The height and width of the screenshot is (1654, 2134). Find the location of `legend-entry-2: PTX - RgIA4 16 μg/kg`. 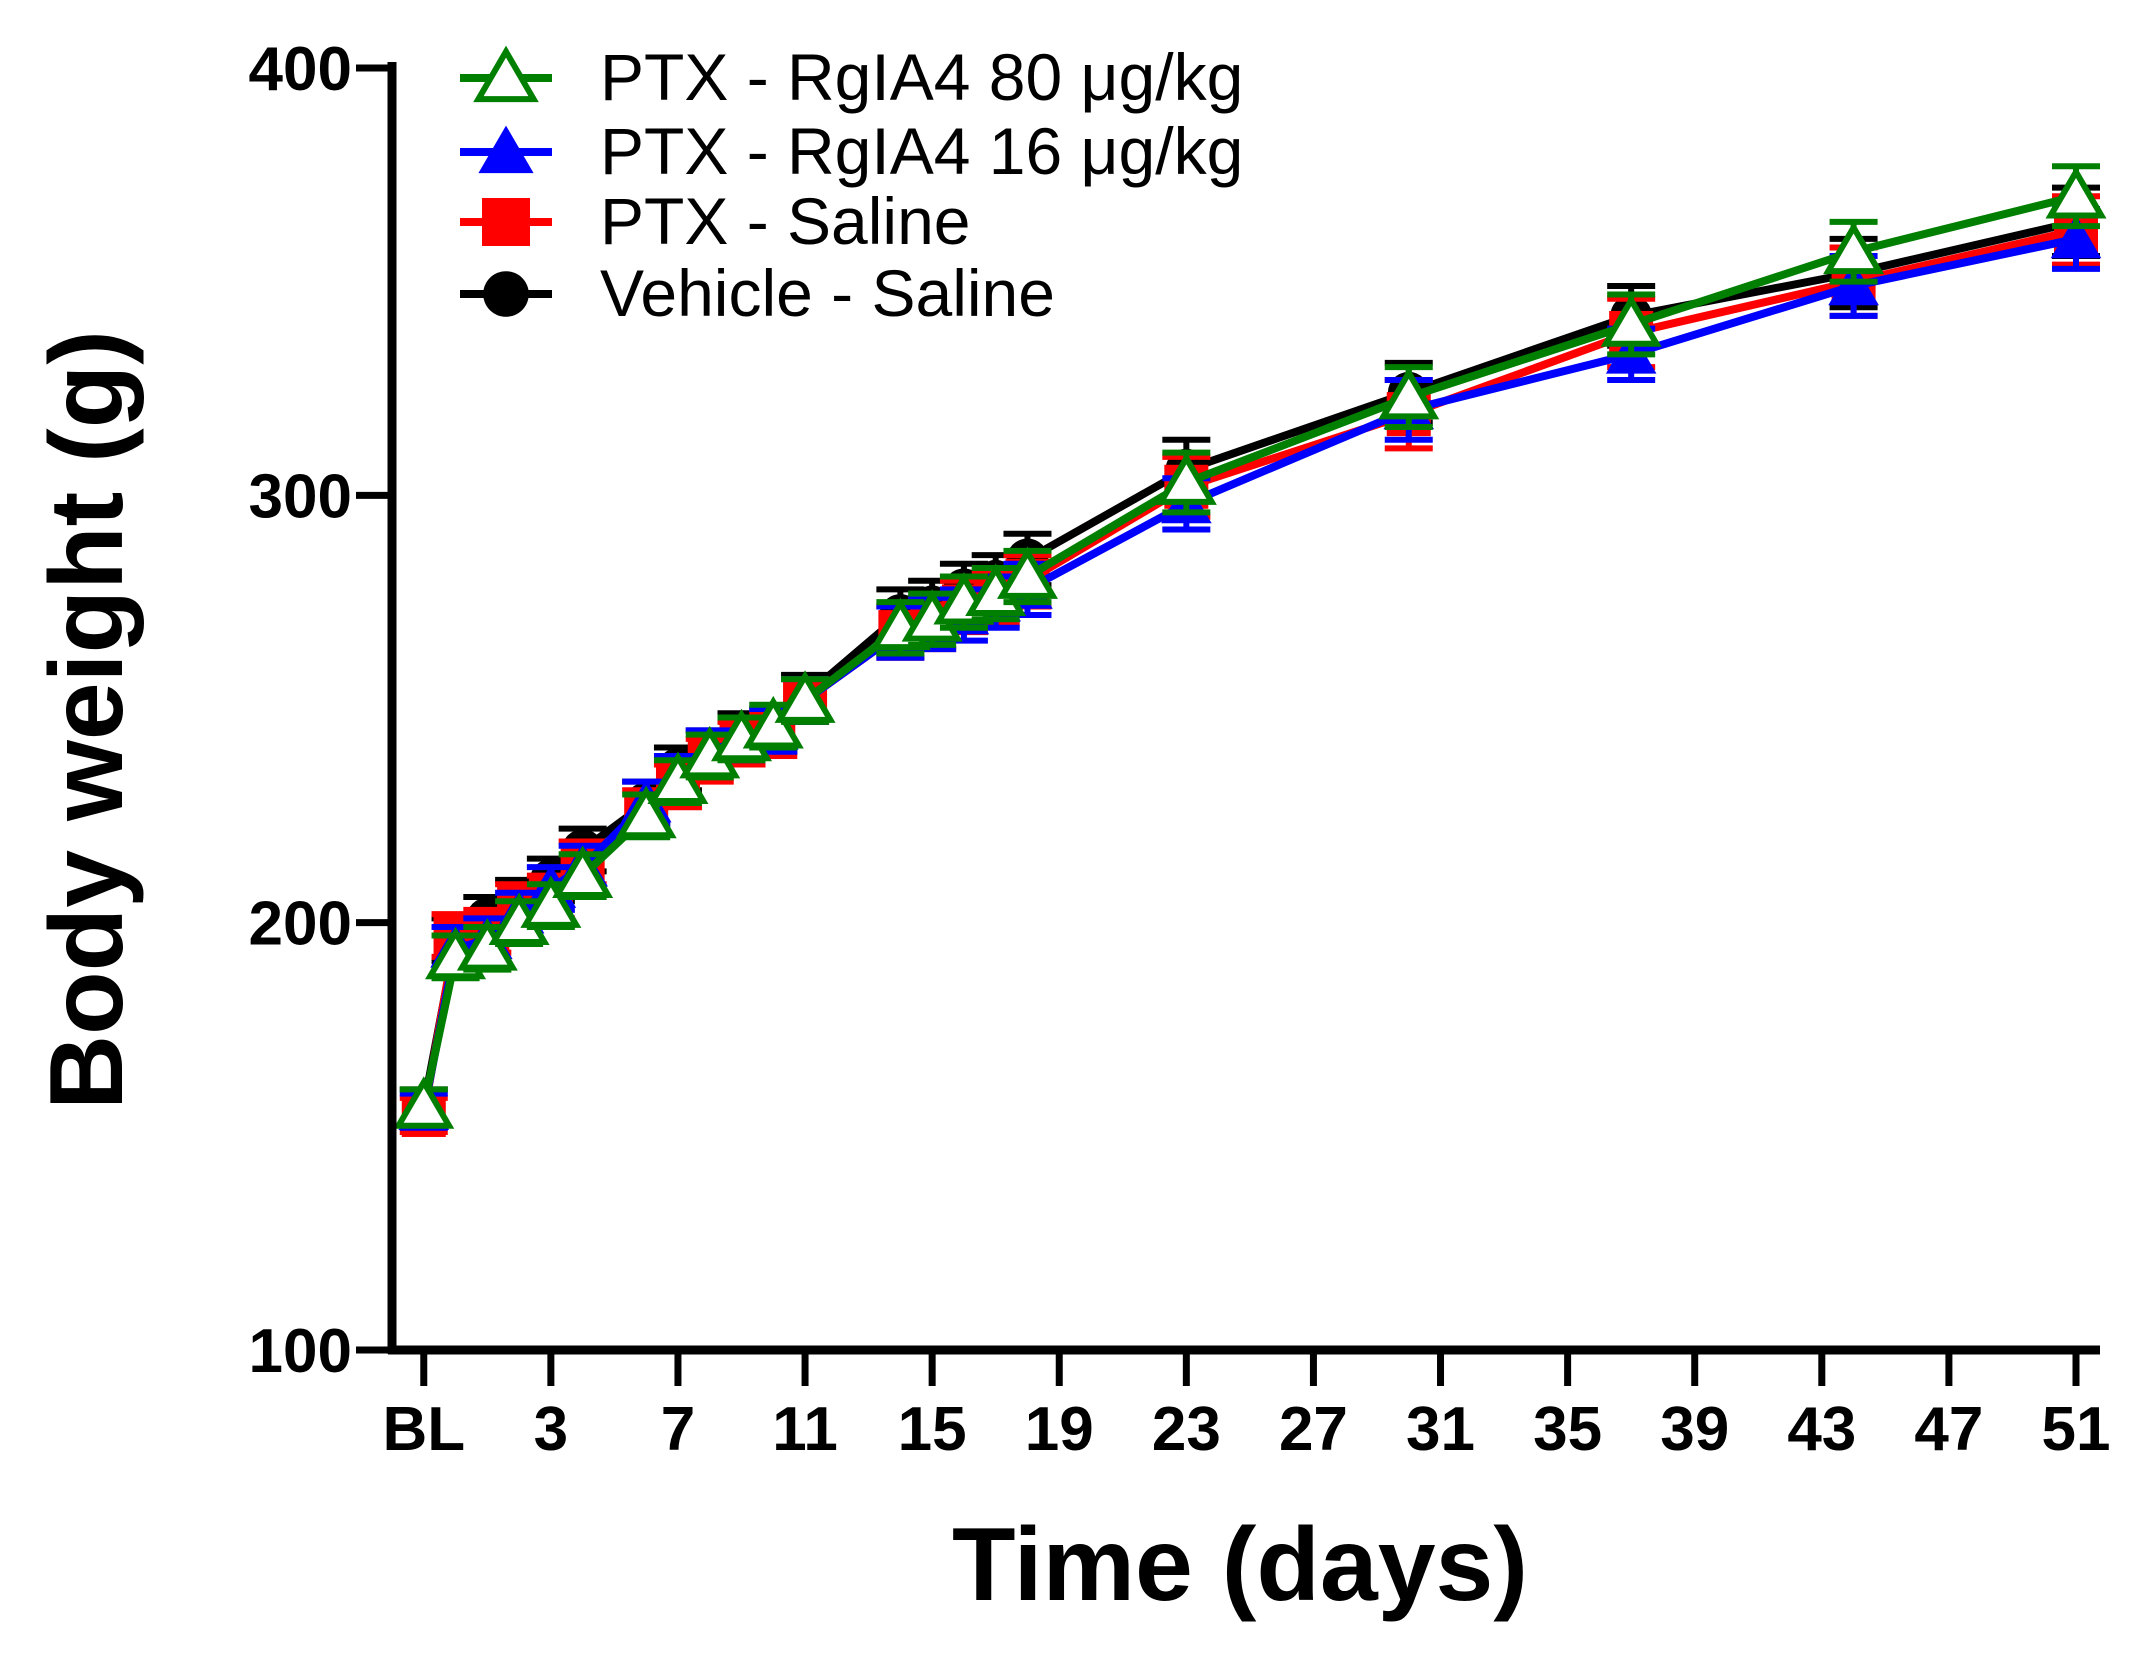

legend-entry-2: PTX - RgIA4 16 μg/kg is located at coordinates (851, 151).